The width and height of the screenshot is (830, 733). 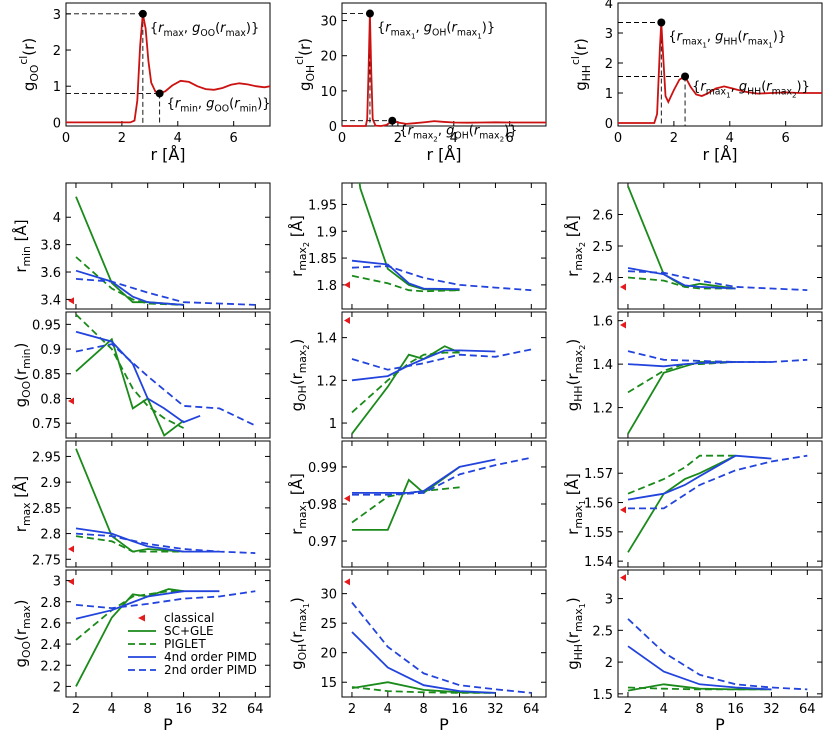 What do you see at coordinates (602, 216) in the screenshot?
I see `y-tick-label: 2.6` at bounding box center [602, 216].